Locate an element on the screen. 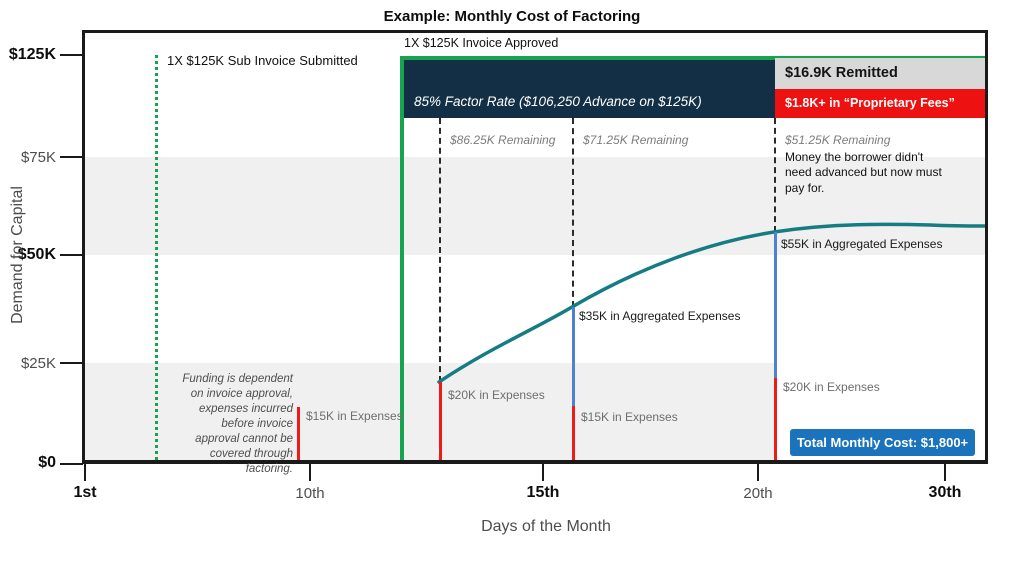  y-tick-label-25k: $25K is located at coordinates (38, 363).